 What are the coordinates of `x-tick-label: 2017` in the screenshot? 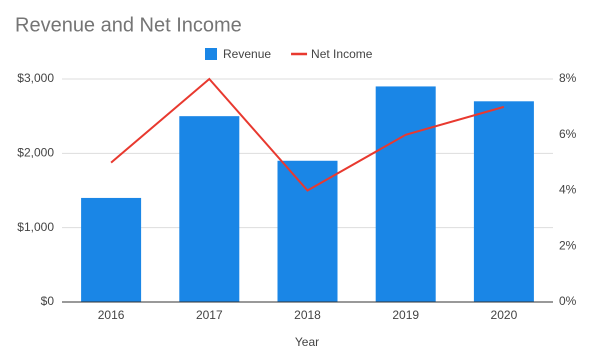 It's located at (209, 315).